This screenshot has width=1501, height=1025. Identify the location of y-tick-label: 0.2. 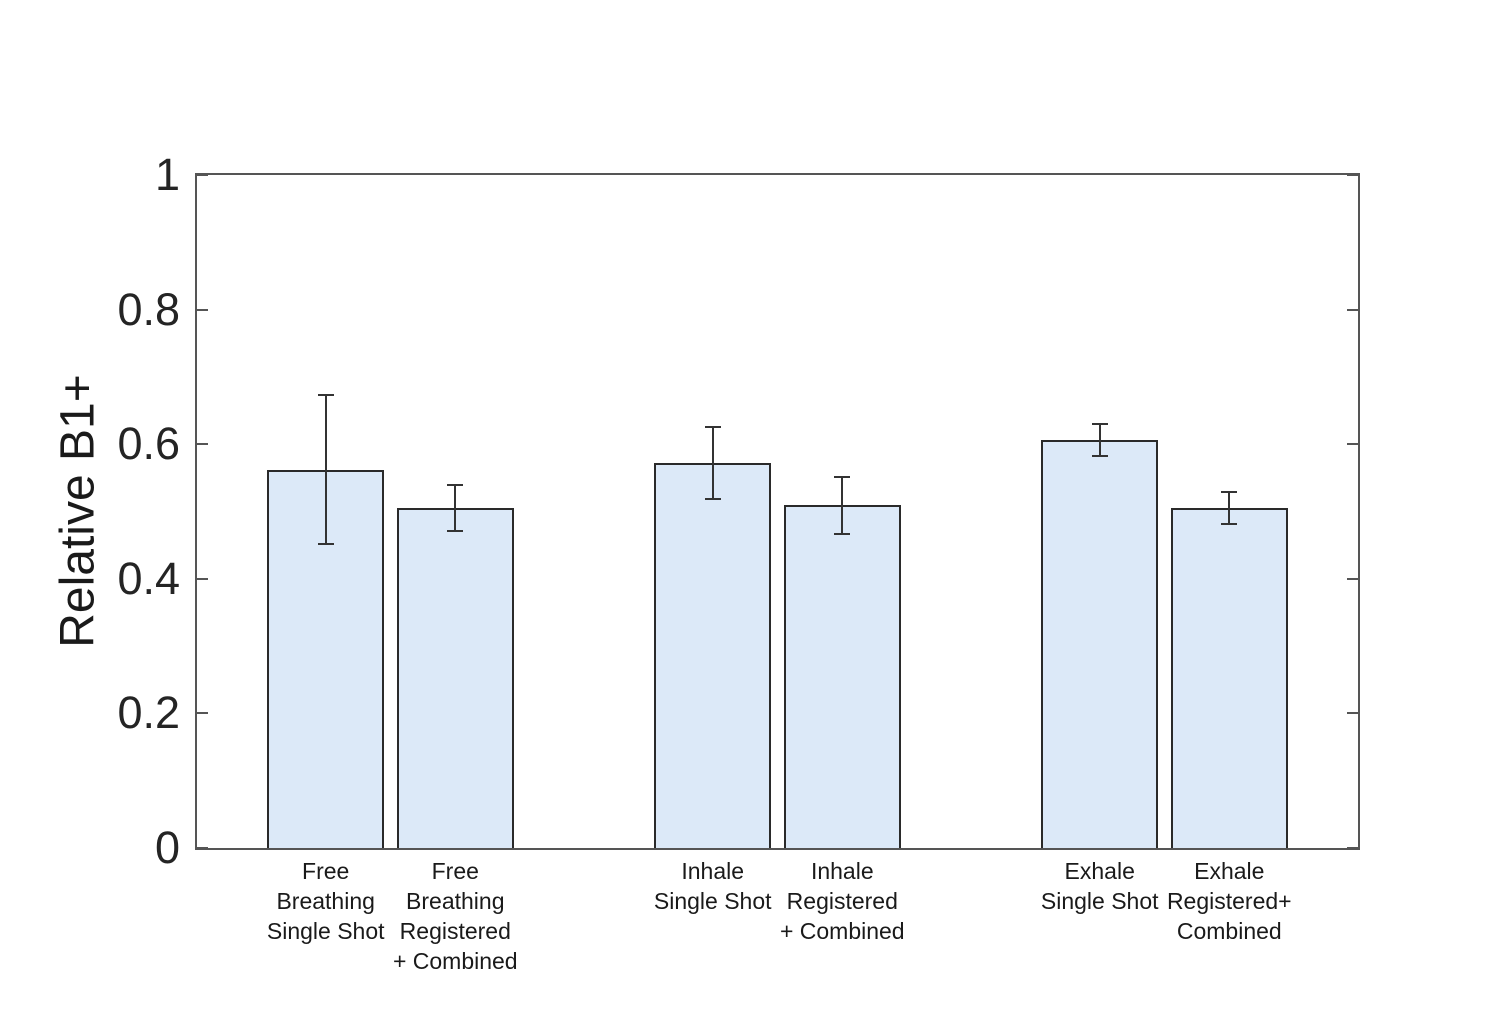
(148, 713).